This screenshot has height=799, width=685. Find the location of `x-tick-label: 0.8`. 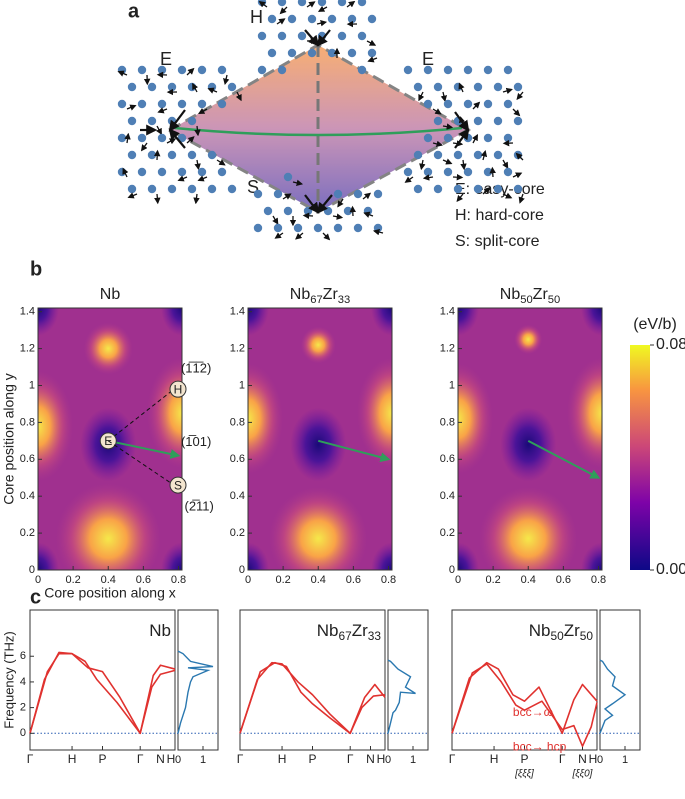

x-tick-label: 0.8 is located at coordinates (388, 580).